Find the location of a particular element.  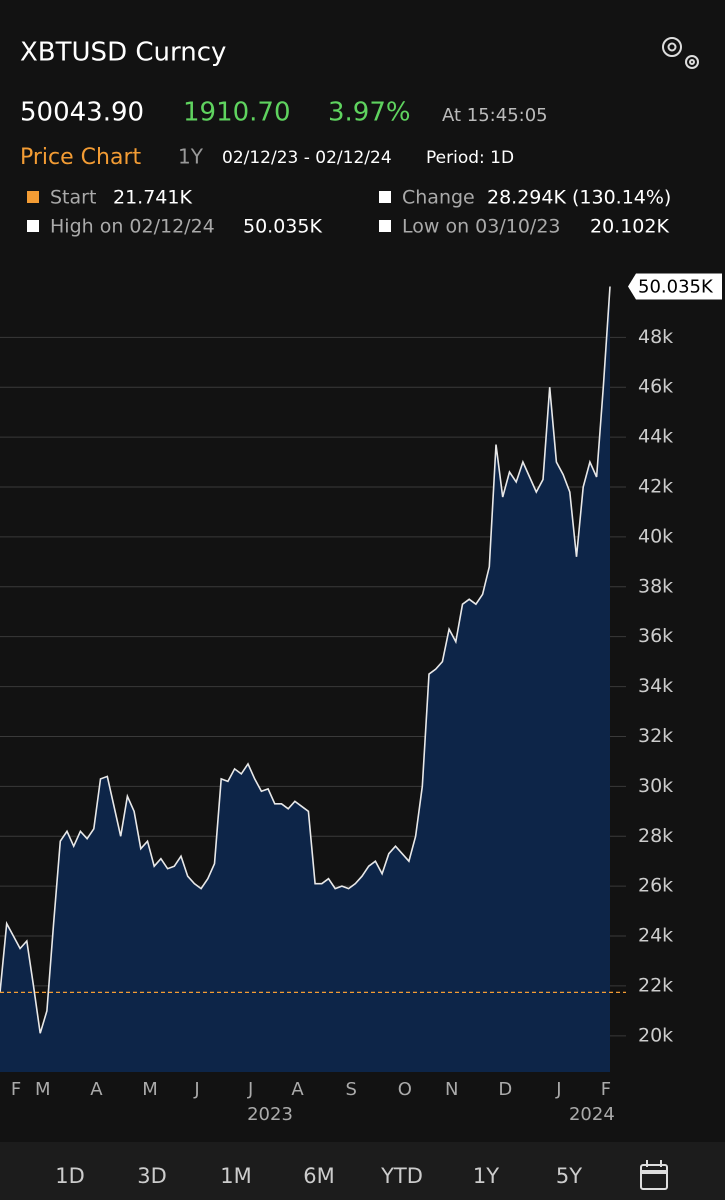

x-tick-label: O is located at coordinates (405, 1089).